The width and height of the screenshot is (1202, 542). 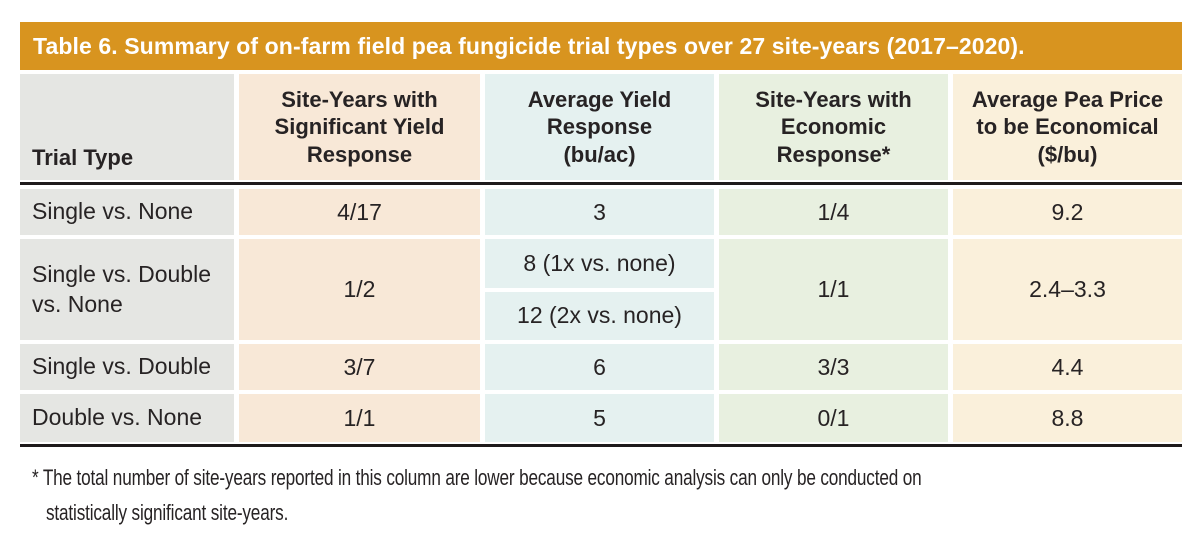 I want to click on cell-trial-type: Single vs. None, so click(x=127, y=212).